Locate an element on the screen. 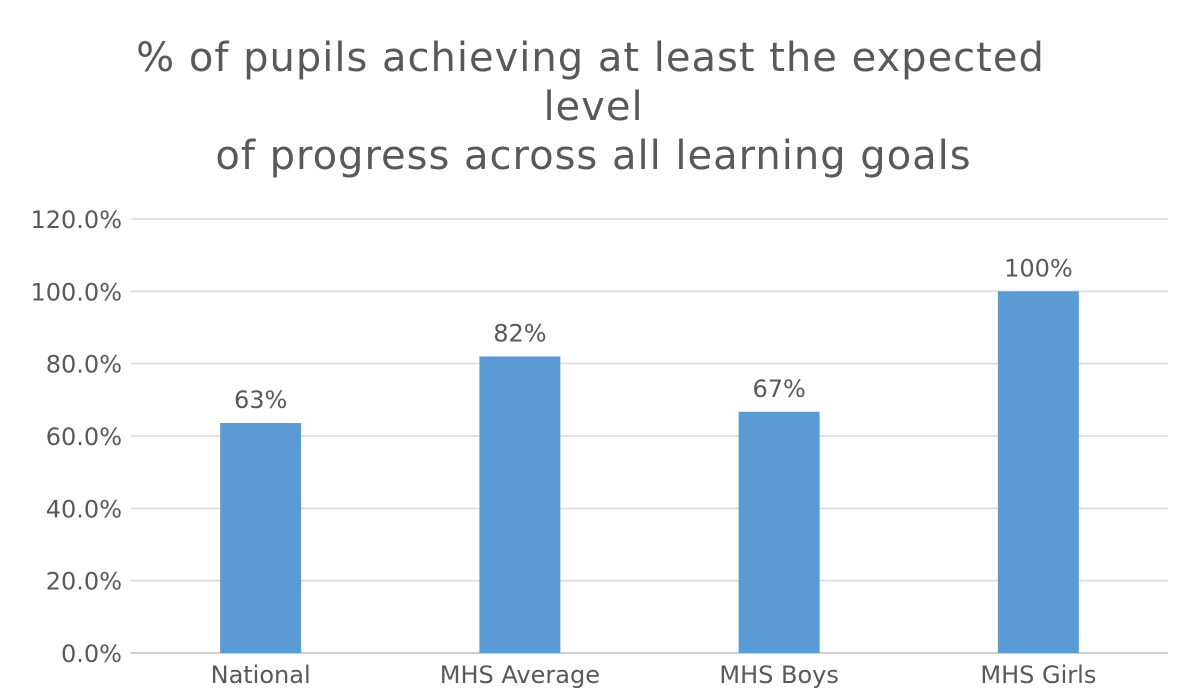 The width and height of the screenshot is (1187, 699). data-label: 63% is located at coordinates (260, 400).